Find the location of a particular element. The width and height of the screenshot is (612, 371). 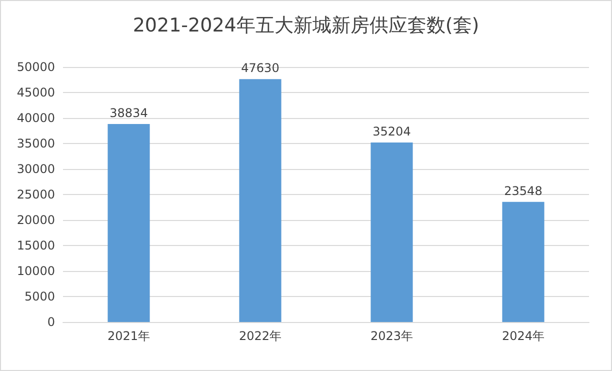

y-tick-label: 5000 is located at coordinates (39, 297).